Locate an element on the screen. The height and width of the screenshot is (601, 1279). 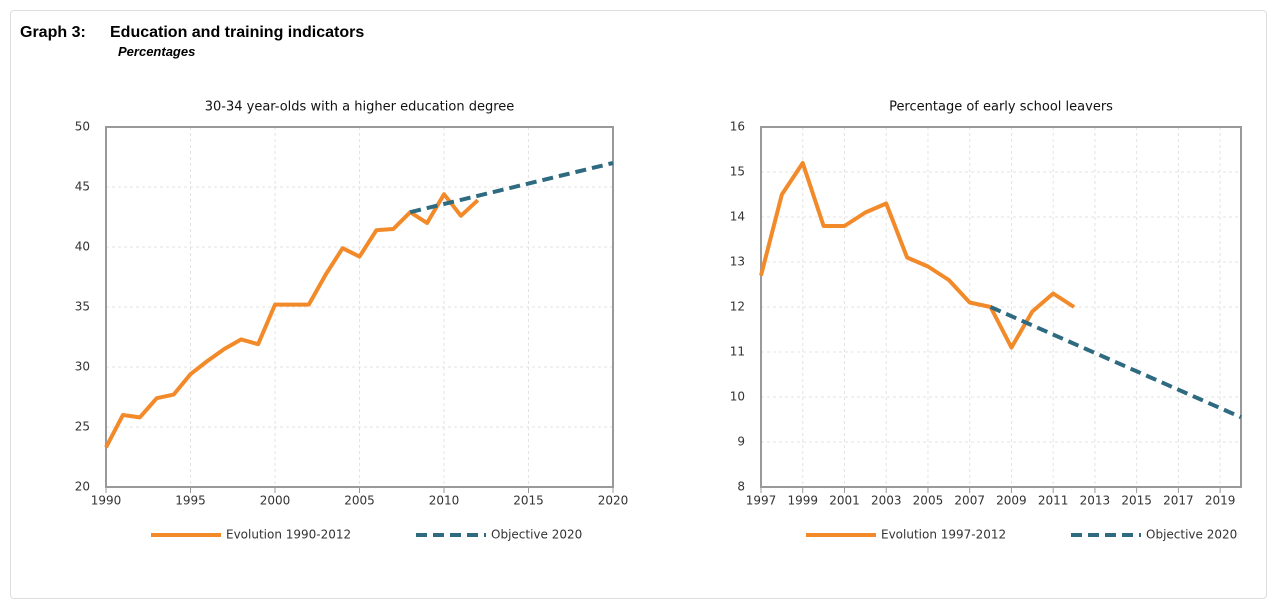
y-tick-label: 9 is located at coordinates (741, 442).